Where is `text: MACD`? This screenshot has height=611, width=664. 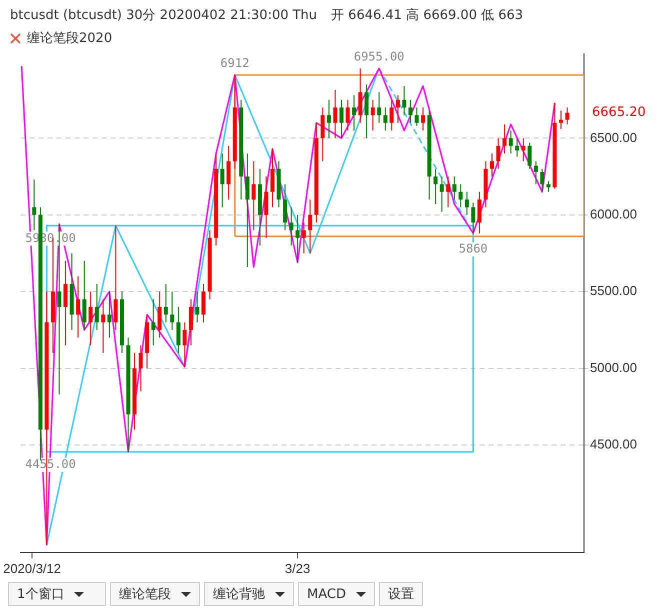 text: MACD is located at coordinates (326, 594).